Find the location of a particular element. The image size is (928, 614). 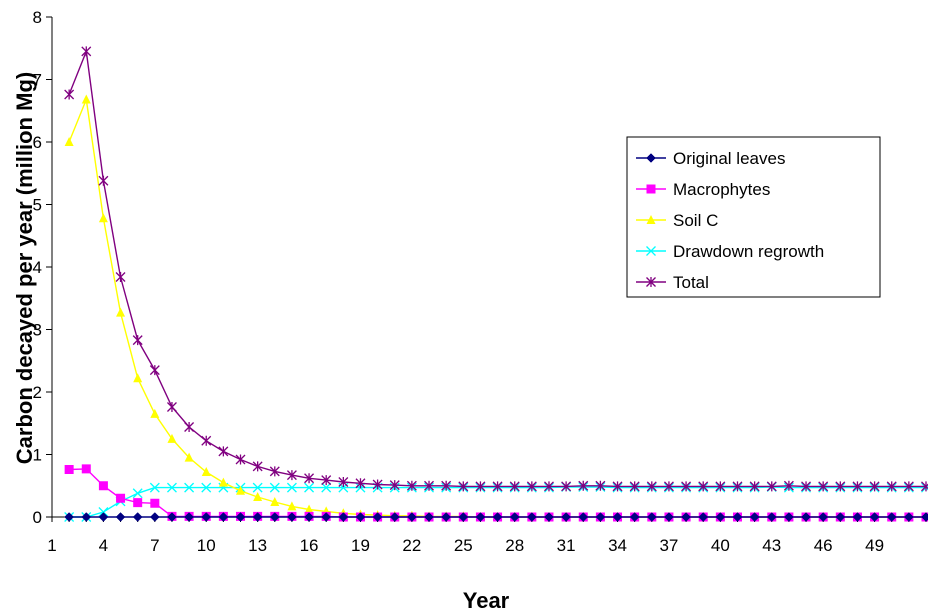

x-tick-label: 34 is located at coordinates (617, 545).